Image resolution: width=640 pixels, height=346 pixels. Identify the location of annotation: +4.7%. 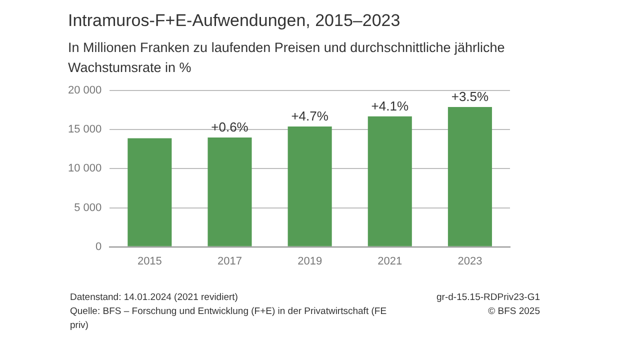
(310, 116).